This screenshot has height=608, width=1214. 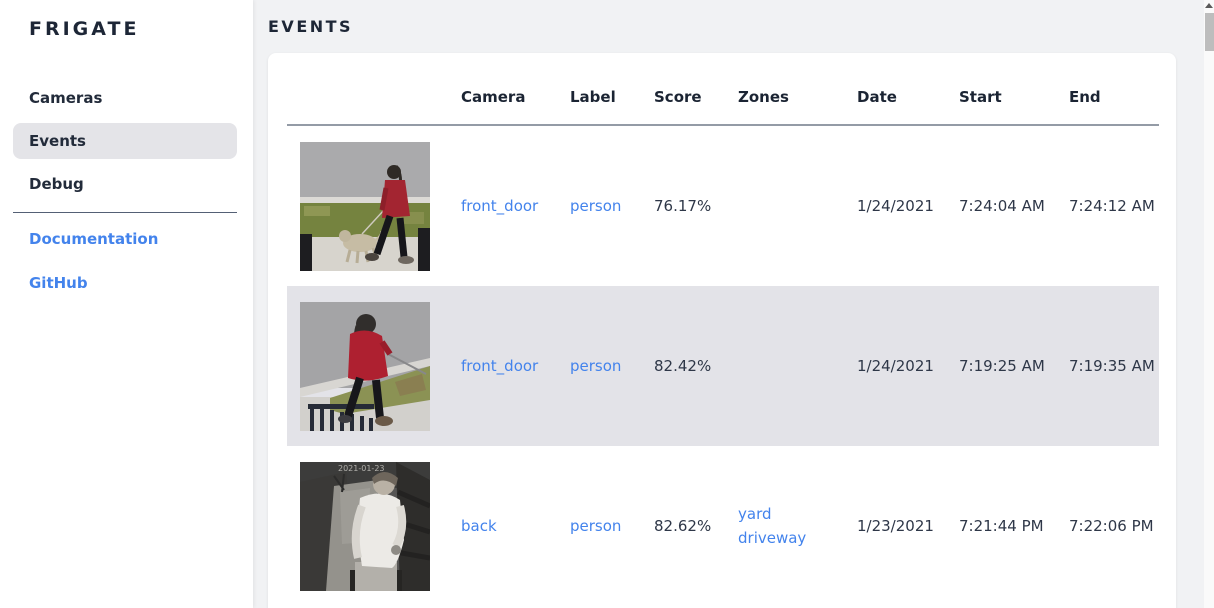 I want to click on event-thumbnail: 2021-01-23, so click(x=365, y=526).